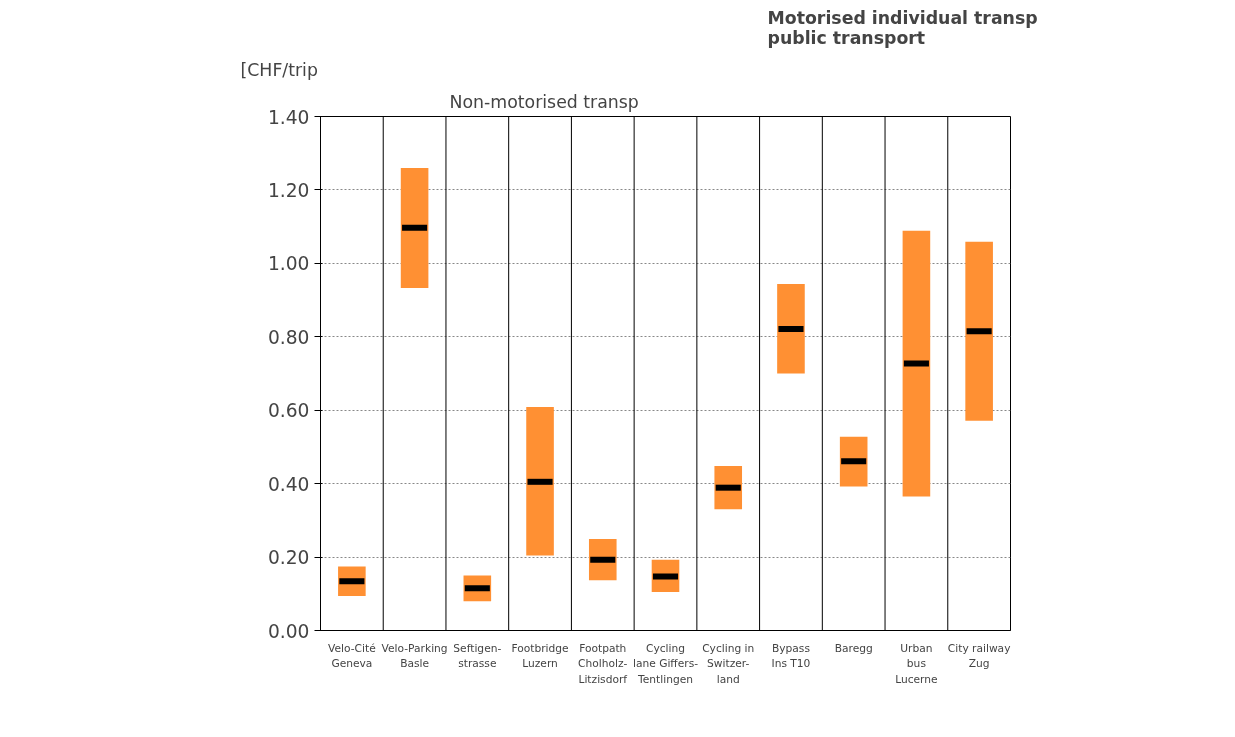  I want to click on text: Non-motorised transp, so click(544, 101).